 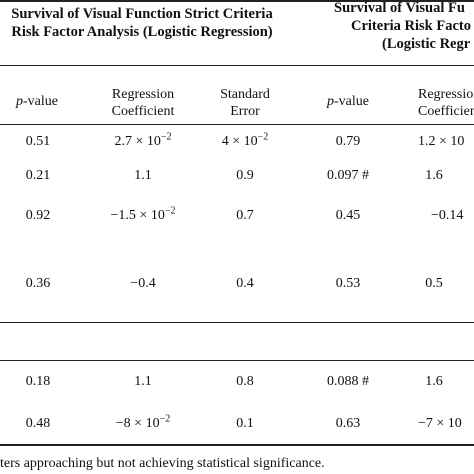 I want to click on row-1-coef-1: 2.7 × 10⁻², so click(x=143, y=140).